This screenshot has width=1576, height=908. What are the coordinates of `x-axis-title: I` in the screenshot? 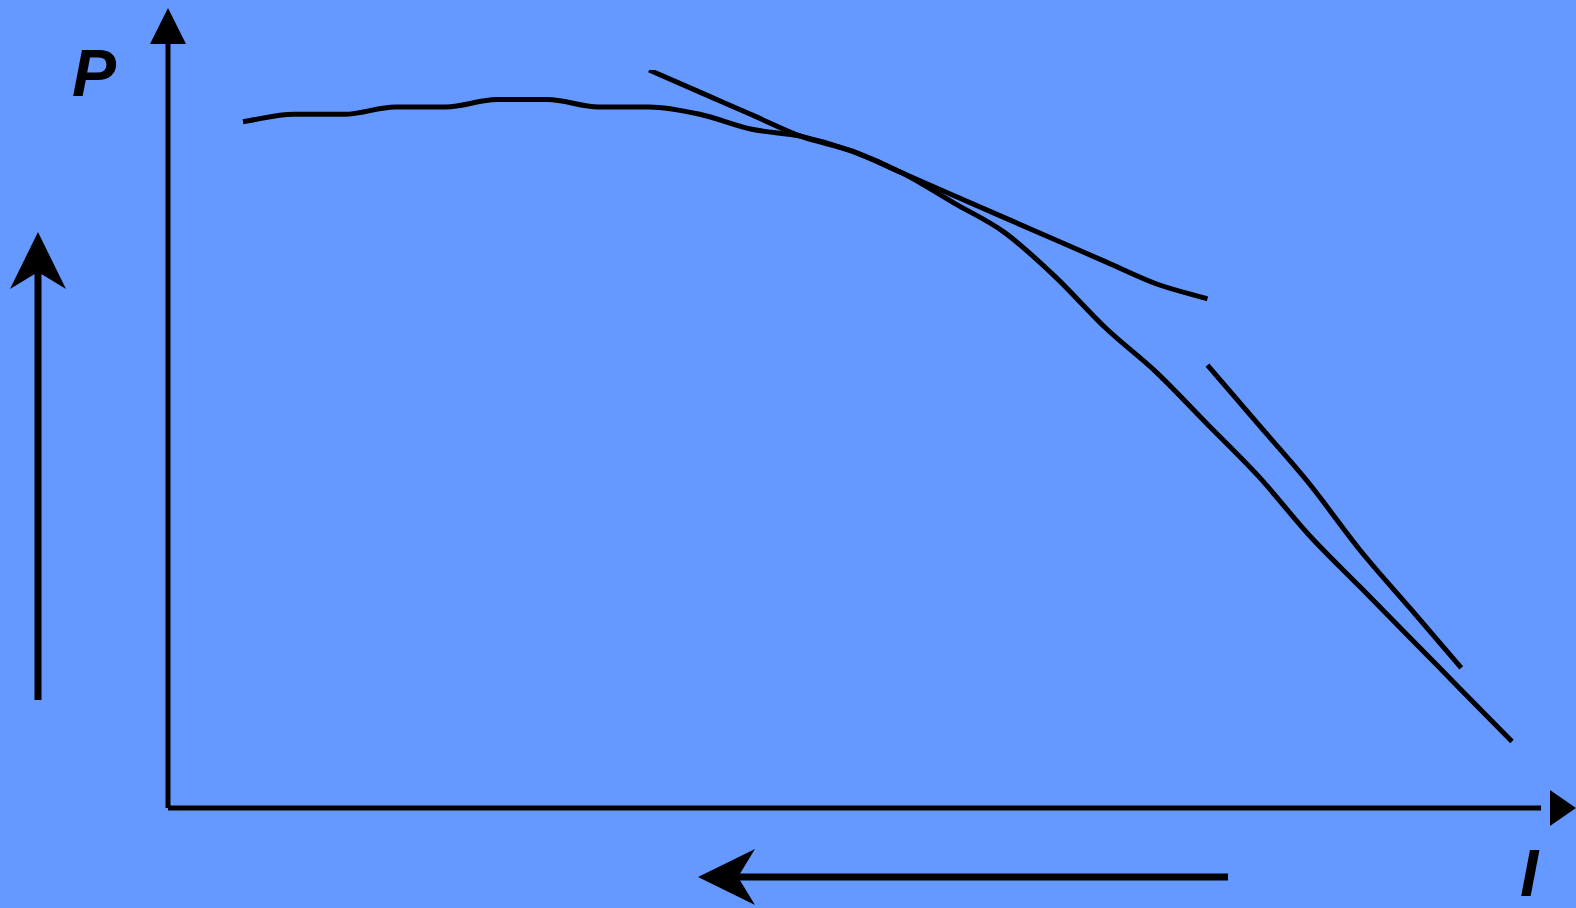 It's located at (1529, 872).